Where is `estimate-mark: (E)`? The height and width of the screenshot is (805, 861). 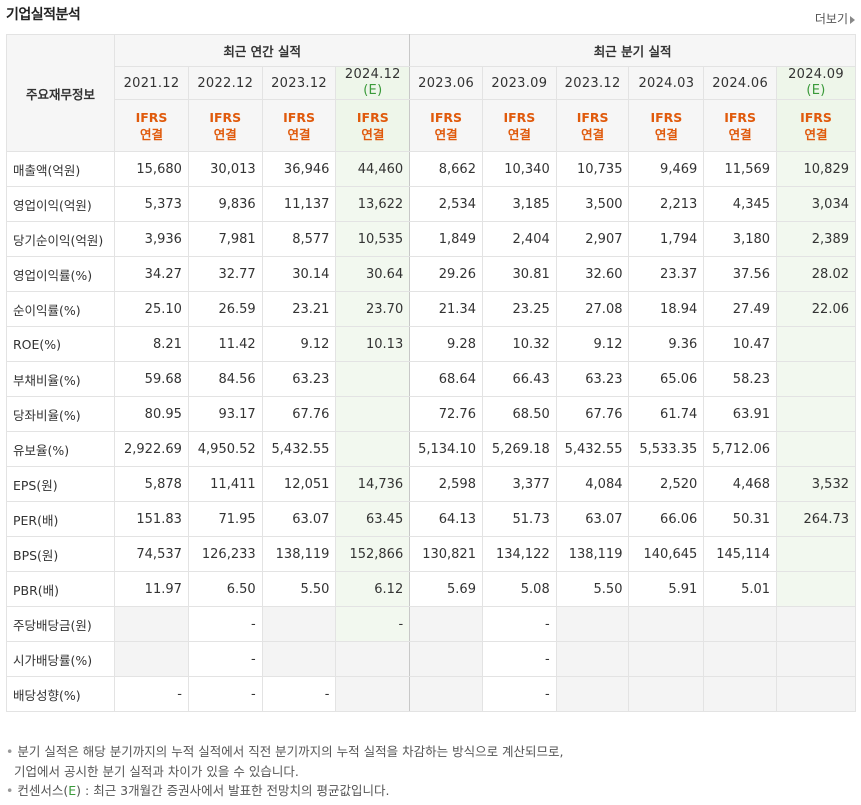 estimate-mark: (E) is located at coordinates (816, 90).